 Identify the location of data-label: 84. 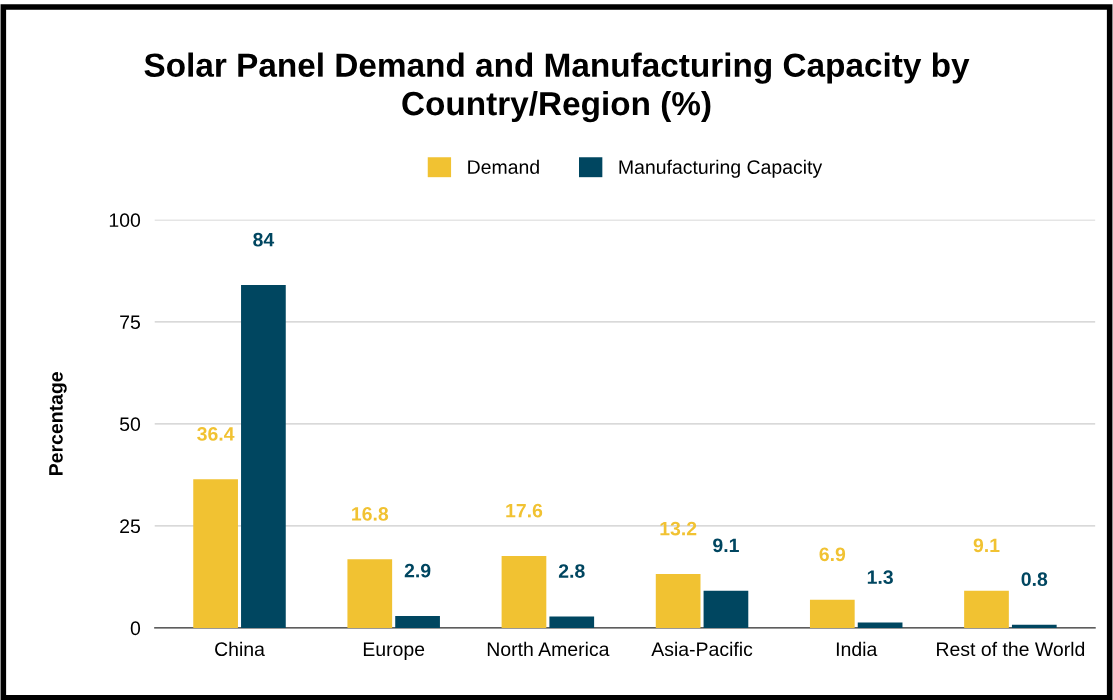
(264, 239).